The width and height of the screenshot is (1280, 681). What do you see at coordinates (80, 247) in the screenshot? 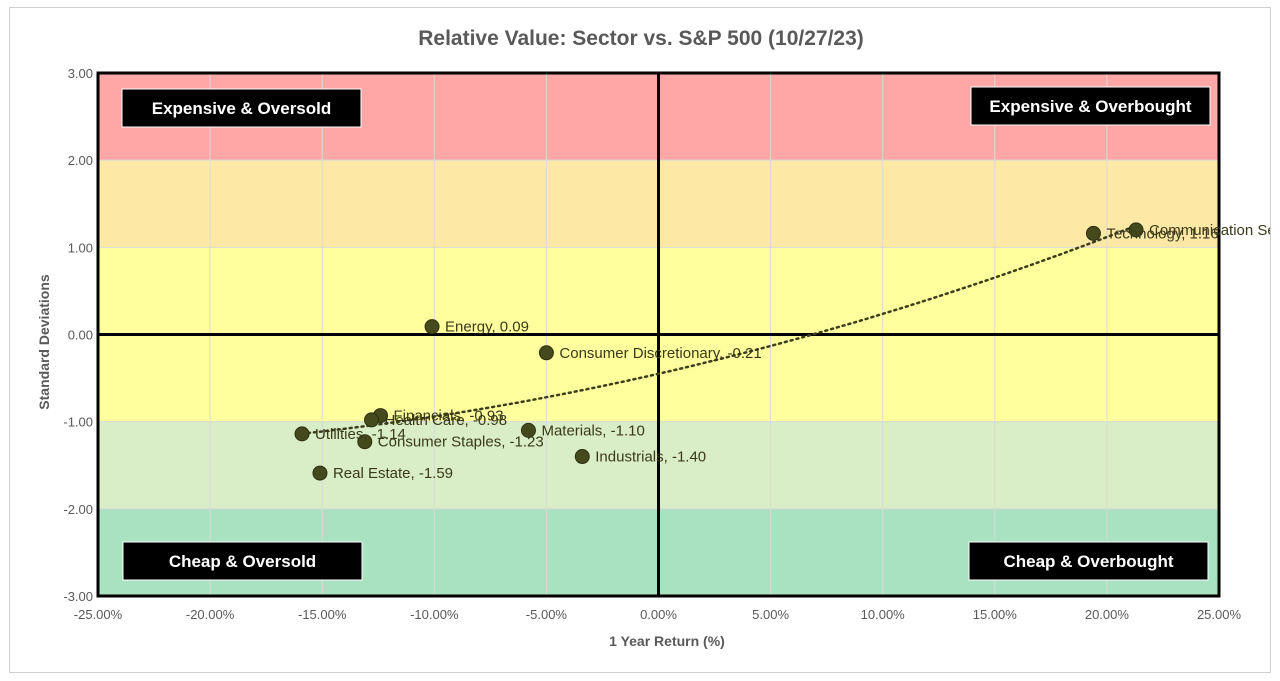
I see `y-tick-label: 1.00` at bounding box center [80, 247].